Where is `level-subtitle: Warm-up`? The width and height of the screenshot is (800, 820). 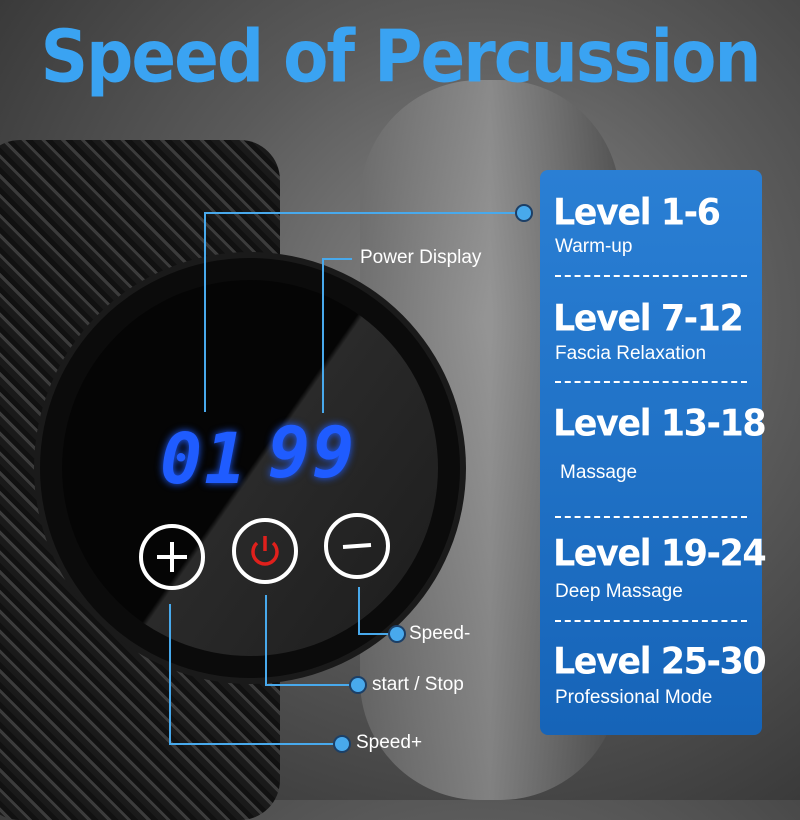
level-subtitle: Warm-up is located at coordinates (594, 246).